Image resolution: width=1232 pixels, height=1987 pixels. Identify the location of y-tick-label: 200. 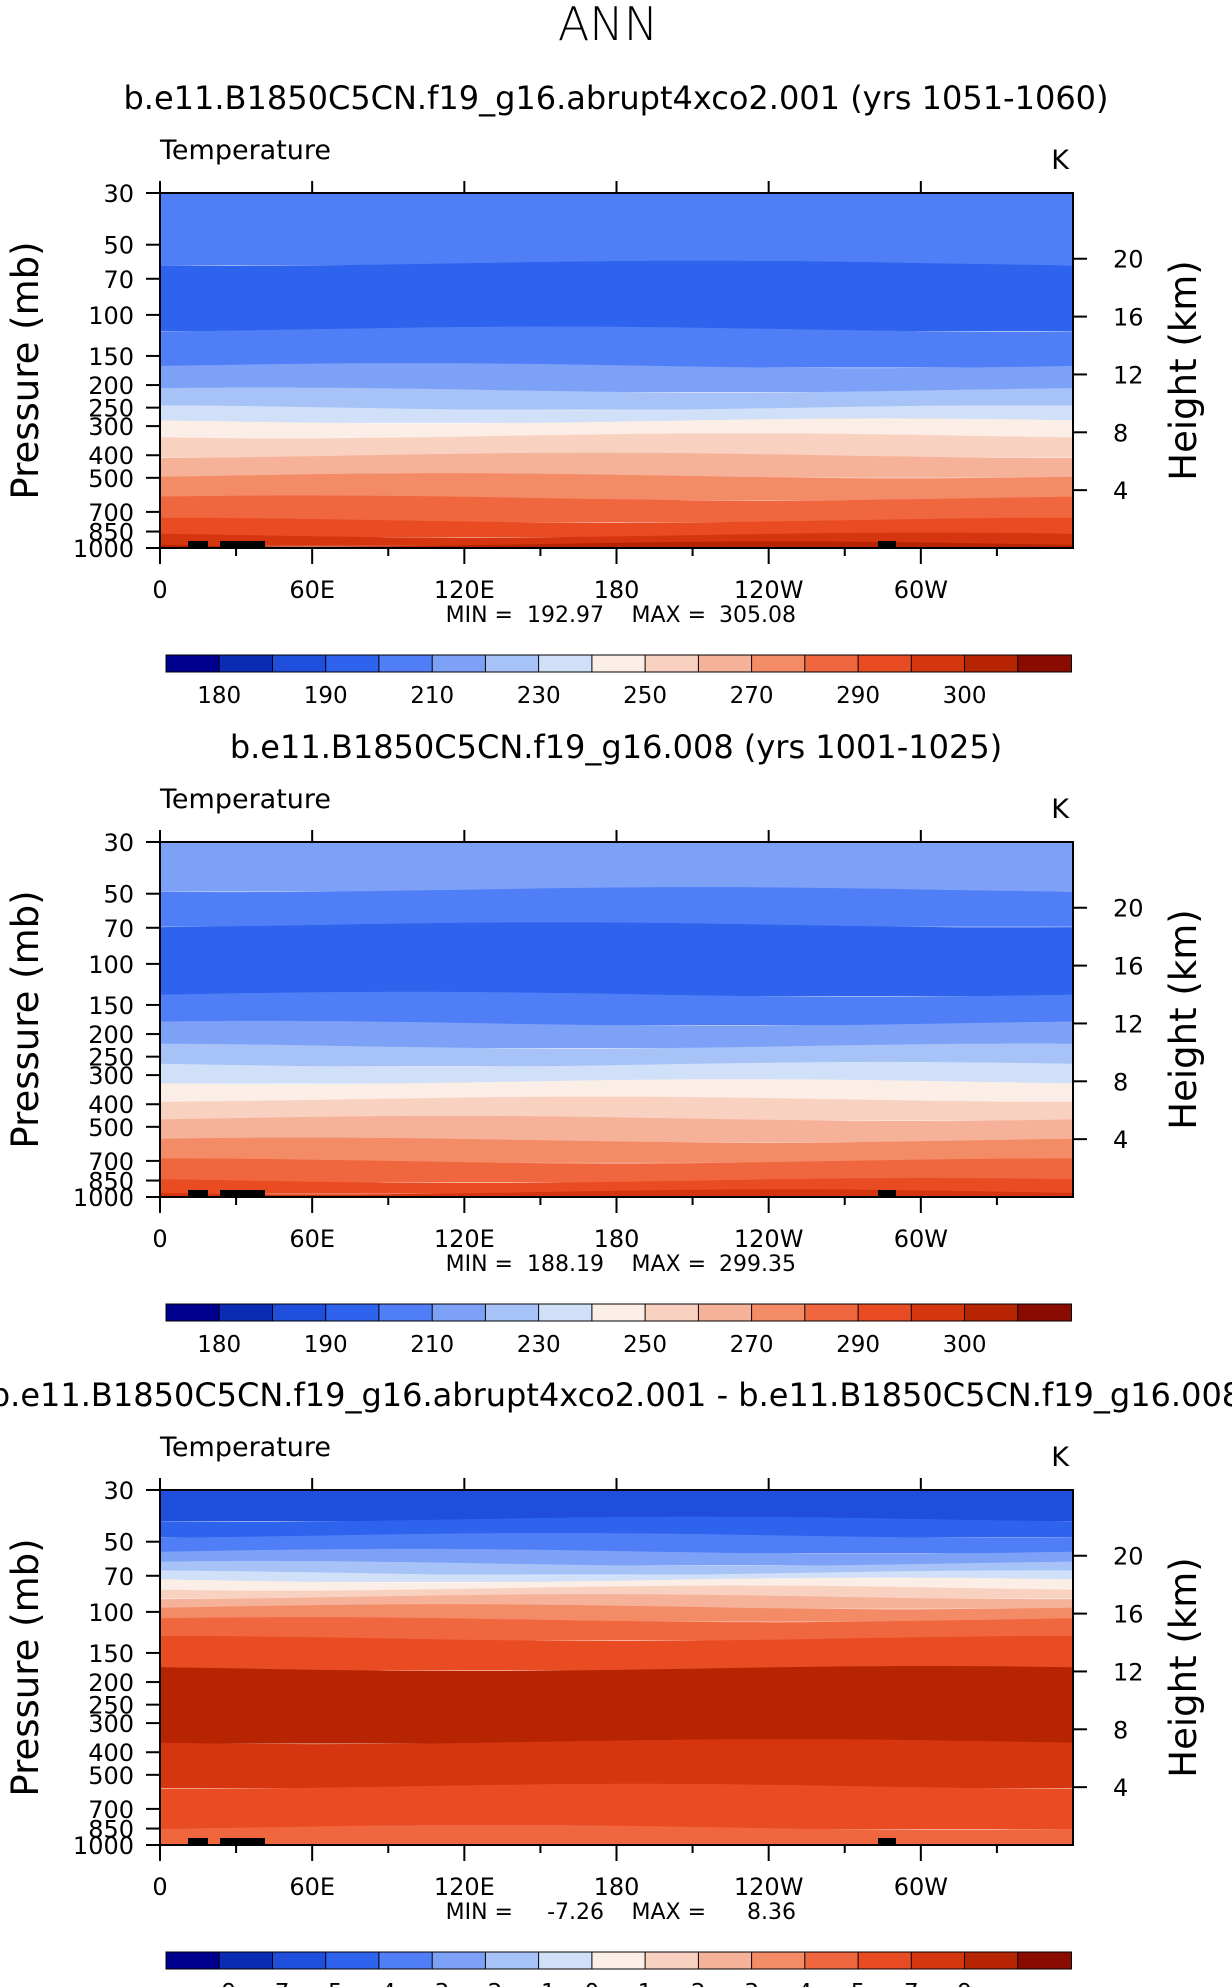
(111, 1683).